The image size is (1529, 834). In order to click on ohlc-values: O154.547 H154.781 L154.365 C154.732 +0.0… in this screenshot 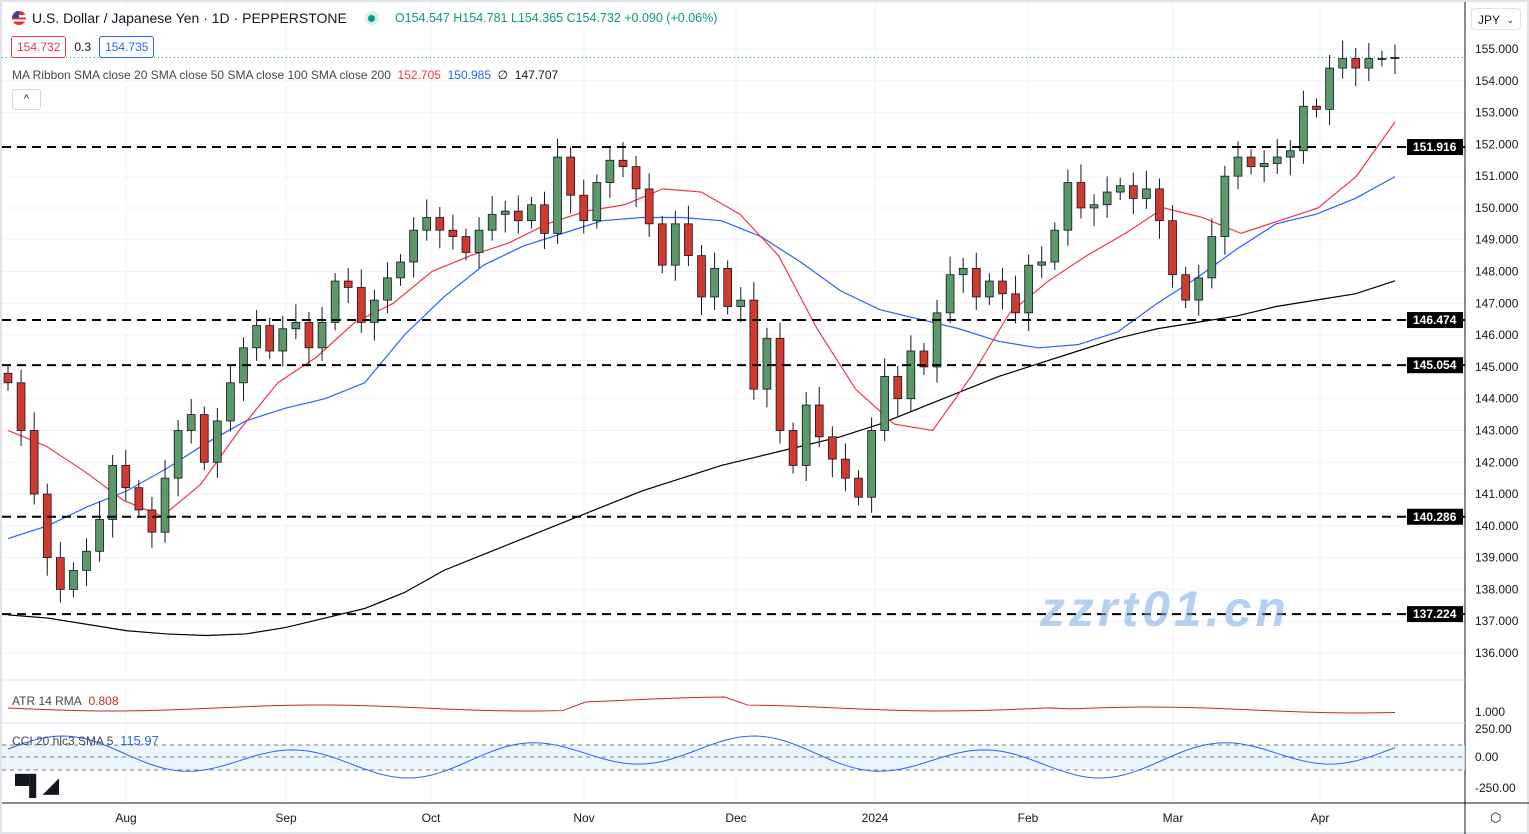, I will do `click(556, 18)`.